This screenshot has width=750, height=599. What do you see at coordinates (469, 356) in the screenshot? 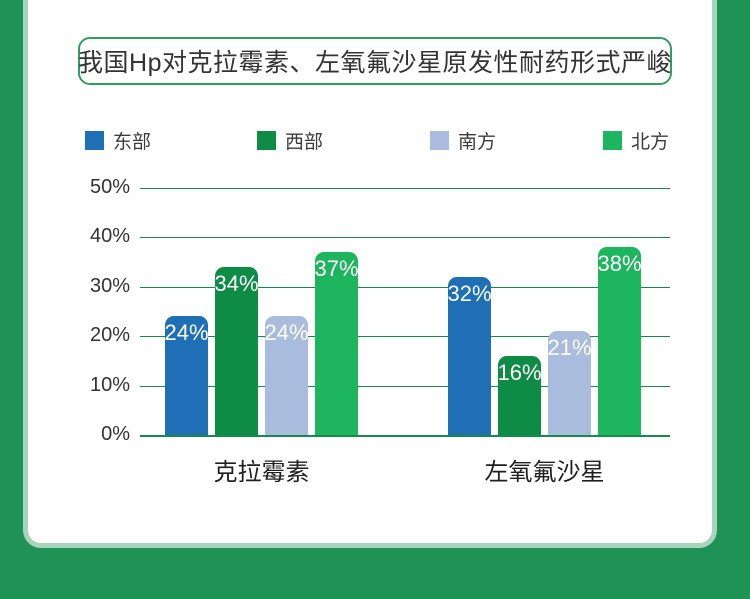
I see `bar: 32%` at bounding box center [469, 356].